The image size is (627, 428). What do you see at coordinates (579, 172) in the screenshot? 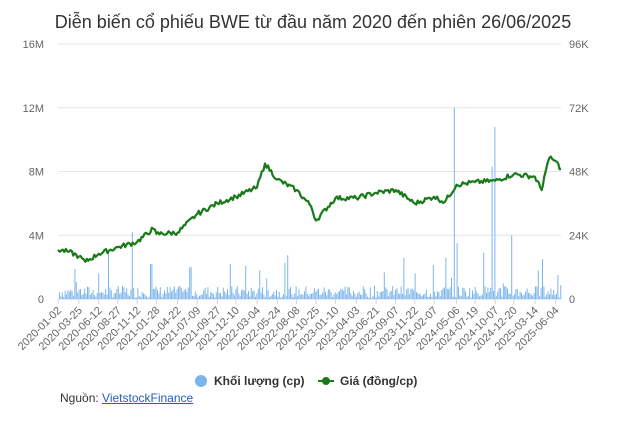
I see `y-axis-right: 0 24K 48K 72K 96K` at bounding box center [579, 172].